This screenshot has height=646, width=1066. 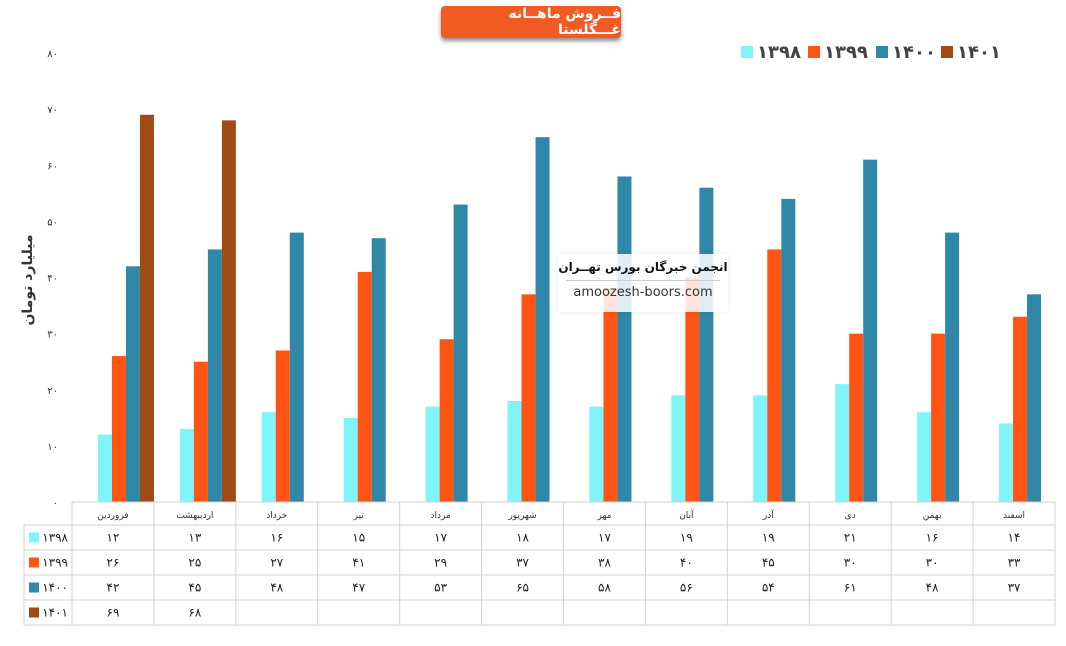 What do you see at coordinates (768, 515) in the screenshot?
I see `category-label: آذر` at bounding box center [768, 515].